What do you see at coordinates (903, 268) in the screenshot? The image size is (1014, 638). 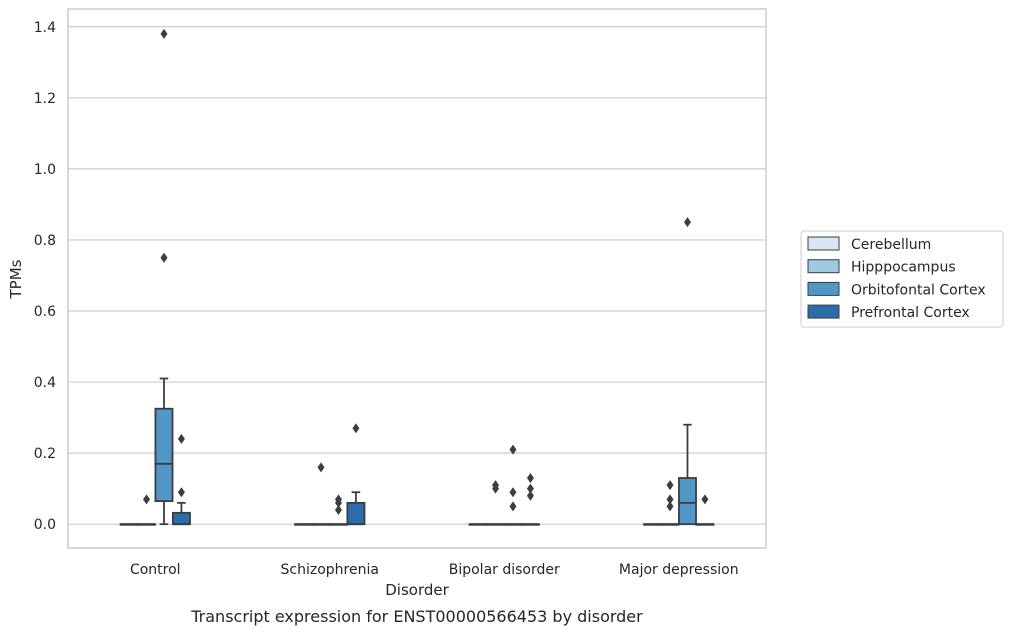 I see `legend-label: Hipppocampus` at bounding box center [903, 268].